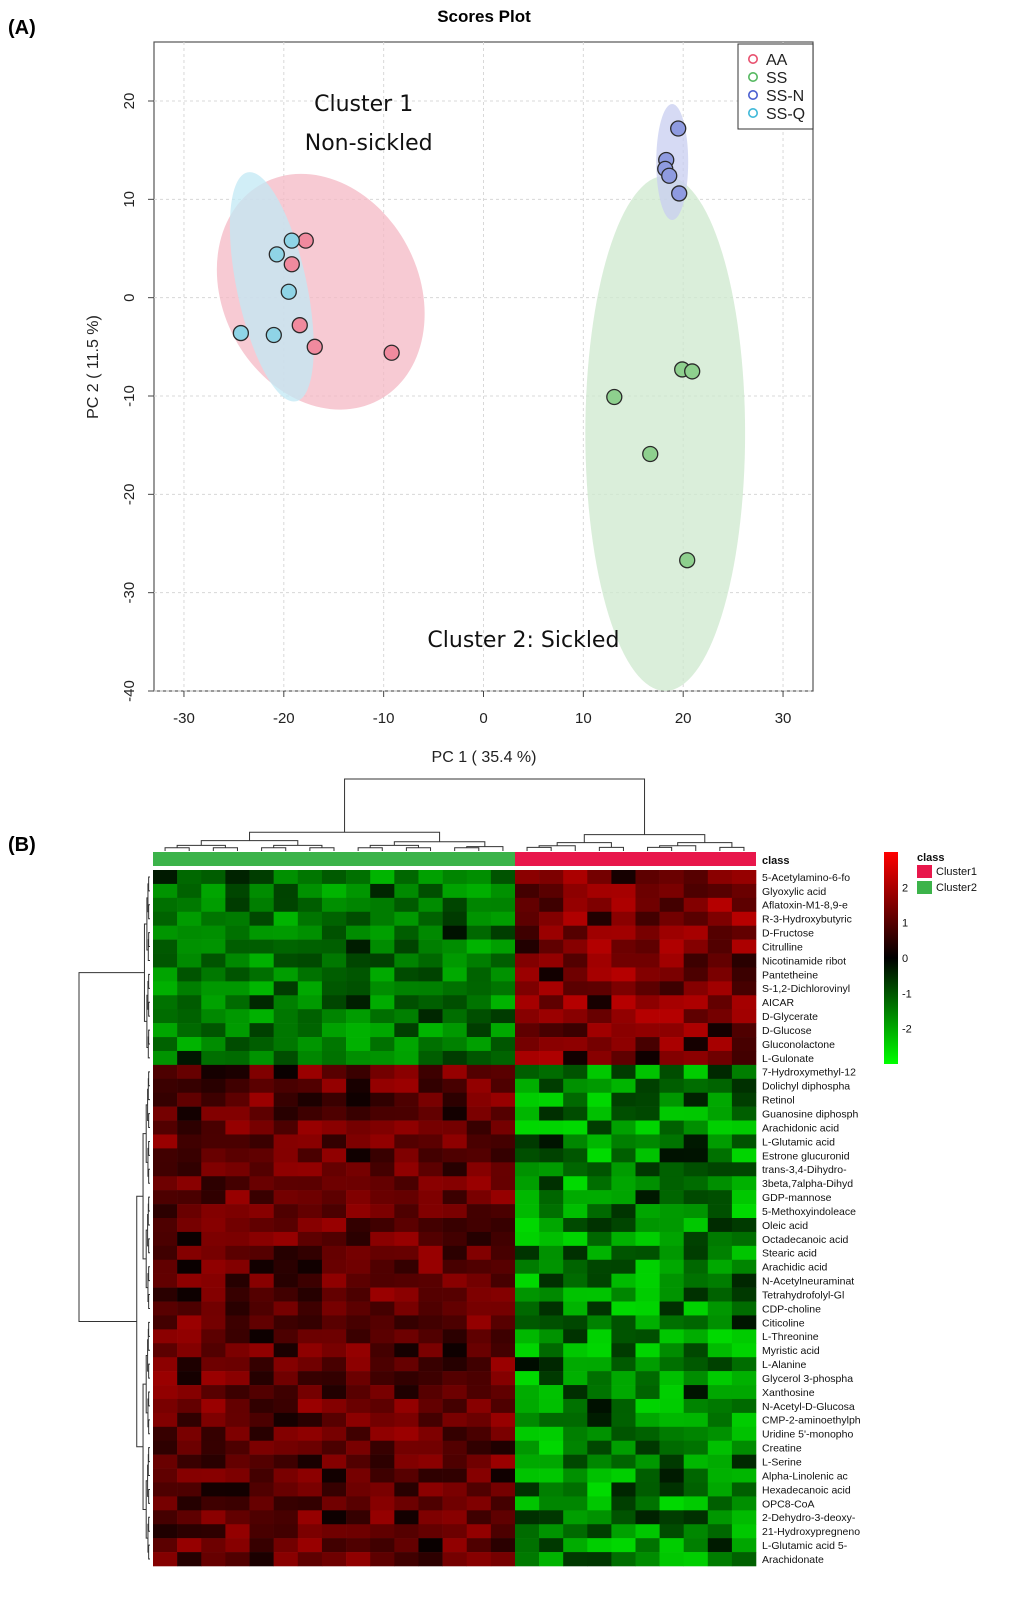  I want to click on y-tick-label: -40, so click(129, 691).